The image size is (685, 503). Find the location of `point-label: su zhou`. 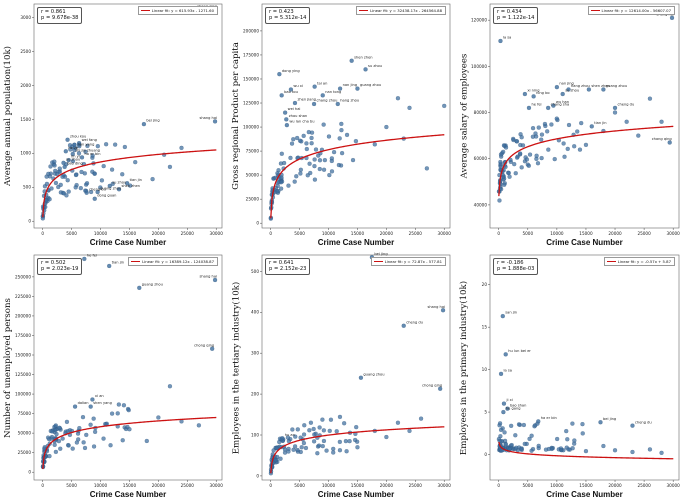

point-label: su zhou is located at coordinates (572, 91).